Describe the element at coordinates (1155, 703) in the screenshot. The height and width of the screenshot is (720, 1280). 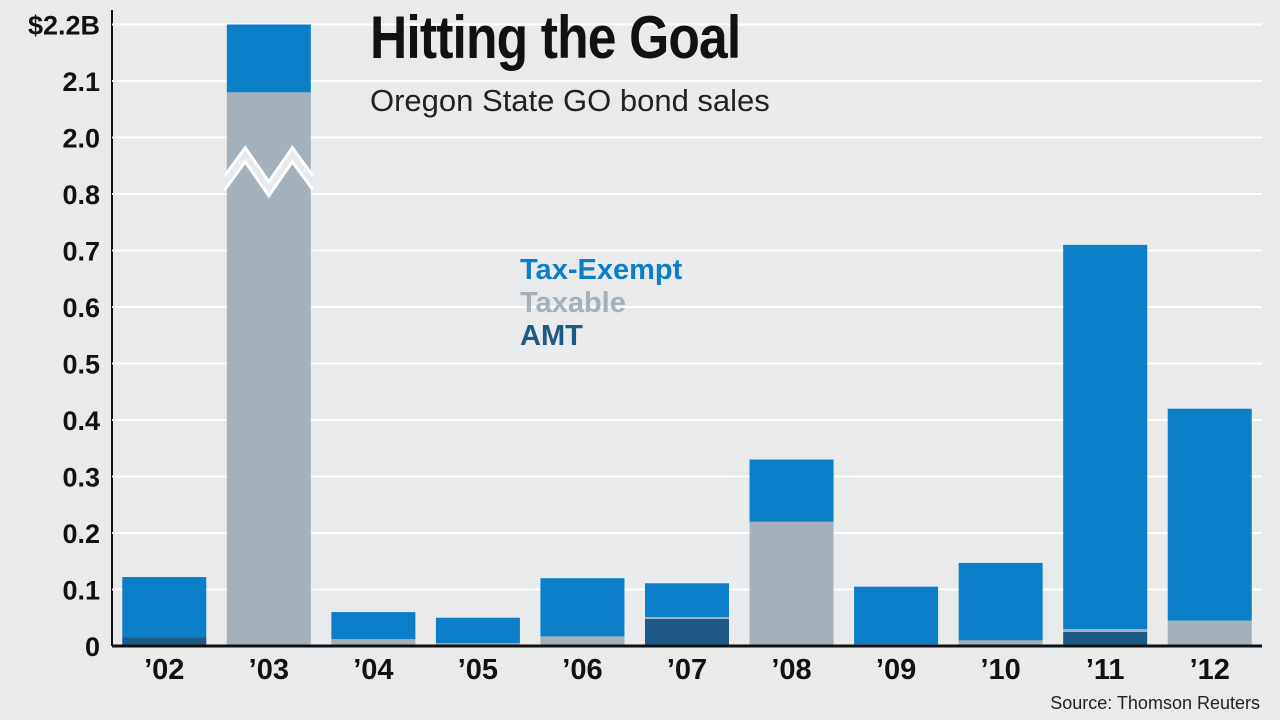
I see `source-note: Source: Thomson Reuters` at that location.